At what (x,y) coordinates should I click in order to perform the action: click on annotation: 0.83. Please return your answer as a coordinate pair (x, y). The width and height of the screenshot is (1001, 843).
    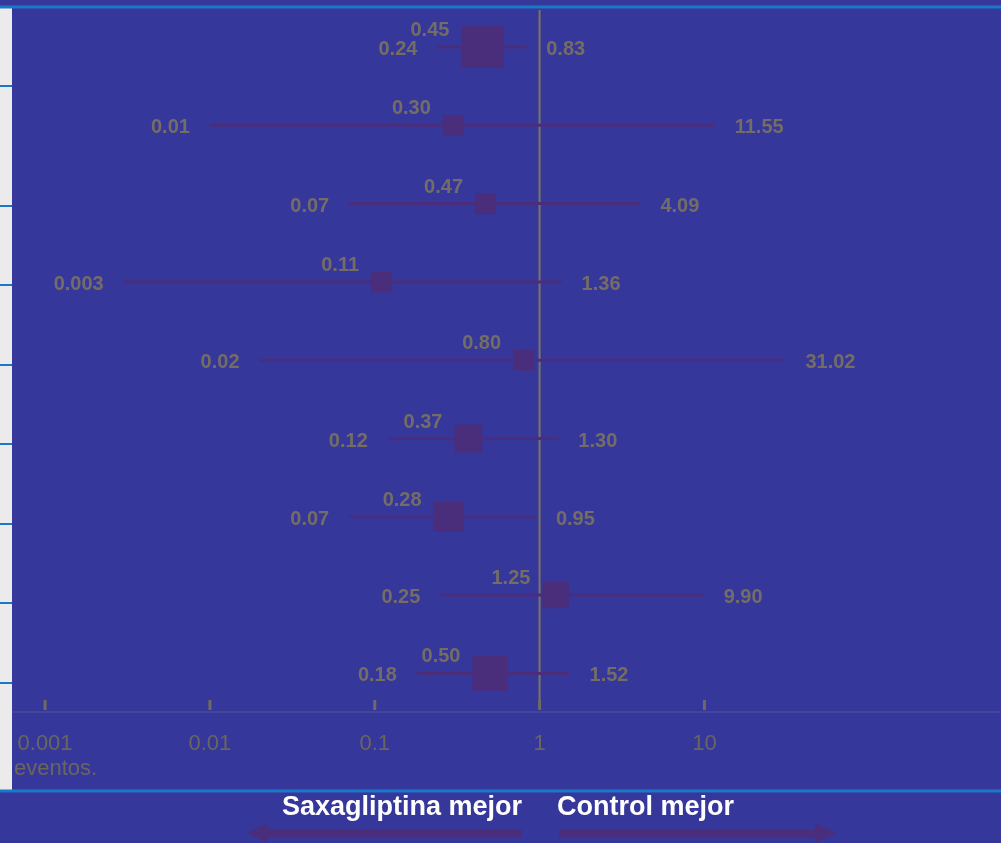
    Looking at the image, I should click on (566, 48).